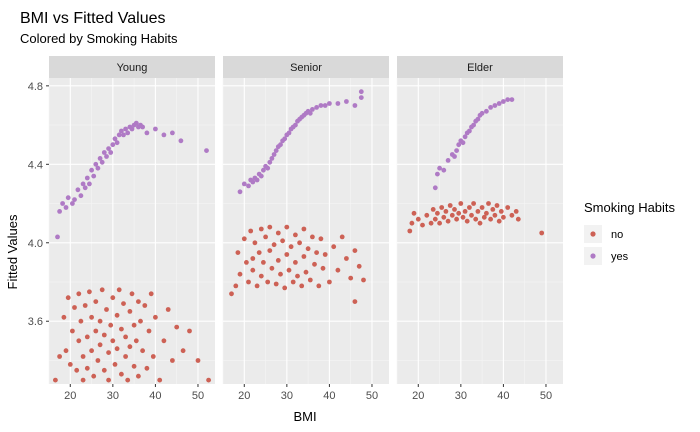 The image size is (700, 432). I want to click on legend-label-no: no, so click(617, 235).